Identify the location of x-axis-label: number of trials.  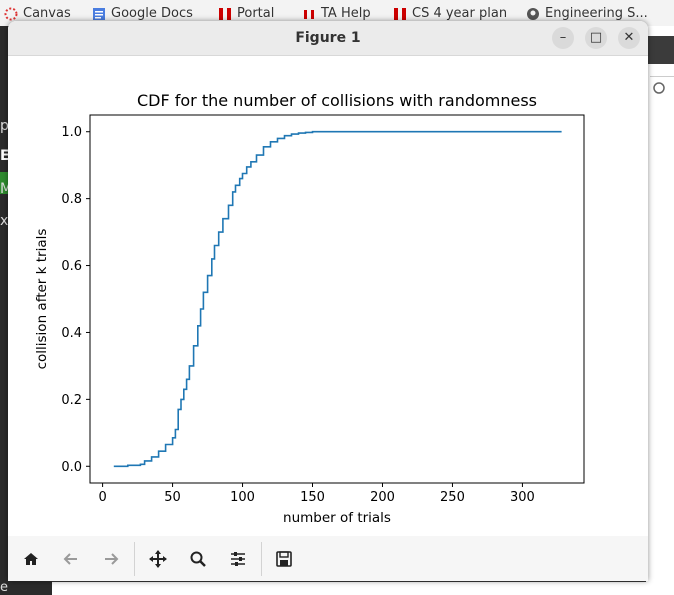
(337, 518).